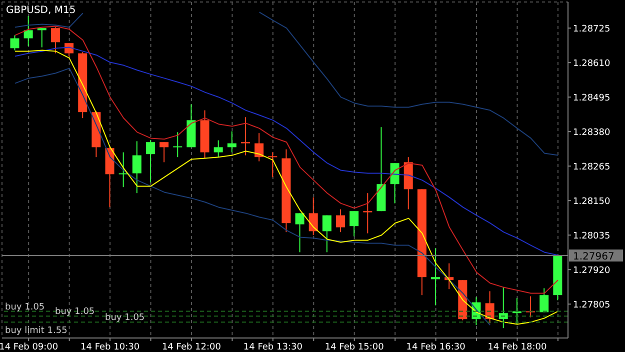 Image resolution: width=625 pixels, height=352 pixels. I want to click on y-tick-label: 1.27805, so click(591, 305).